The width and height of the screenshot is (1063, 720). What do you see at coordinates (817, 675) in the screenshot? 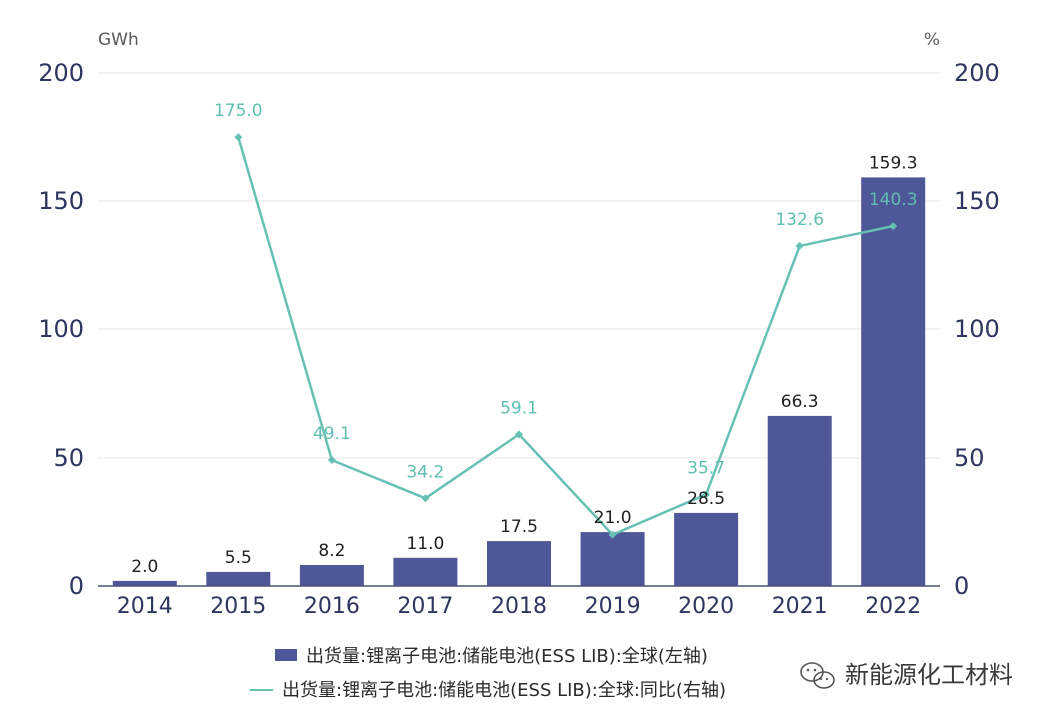
I see `wechat-icon` at bounding box center [817, 675].